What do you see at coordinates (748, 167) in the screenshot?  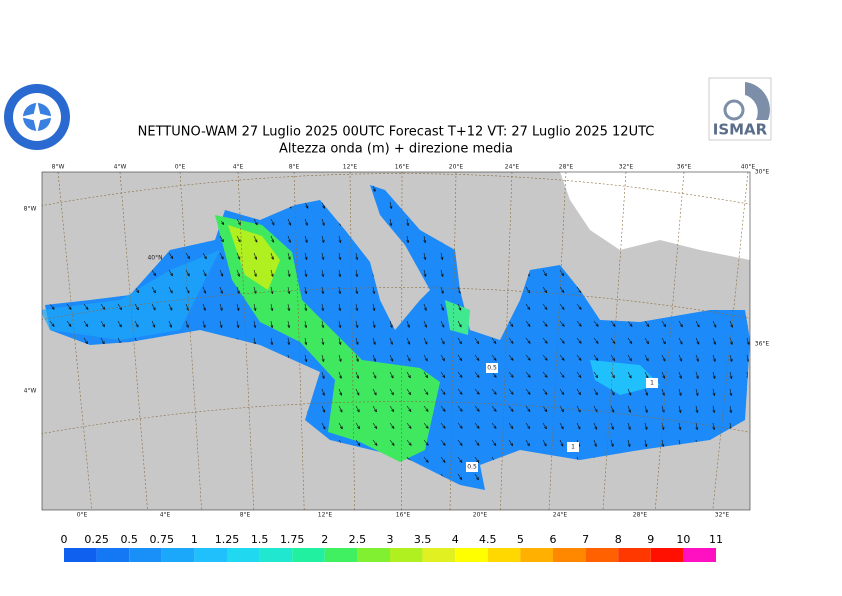 I see `lon-label: 40°E` at bounding box center [748, 167].